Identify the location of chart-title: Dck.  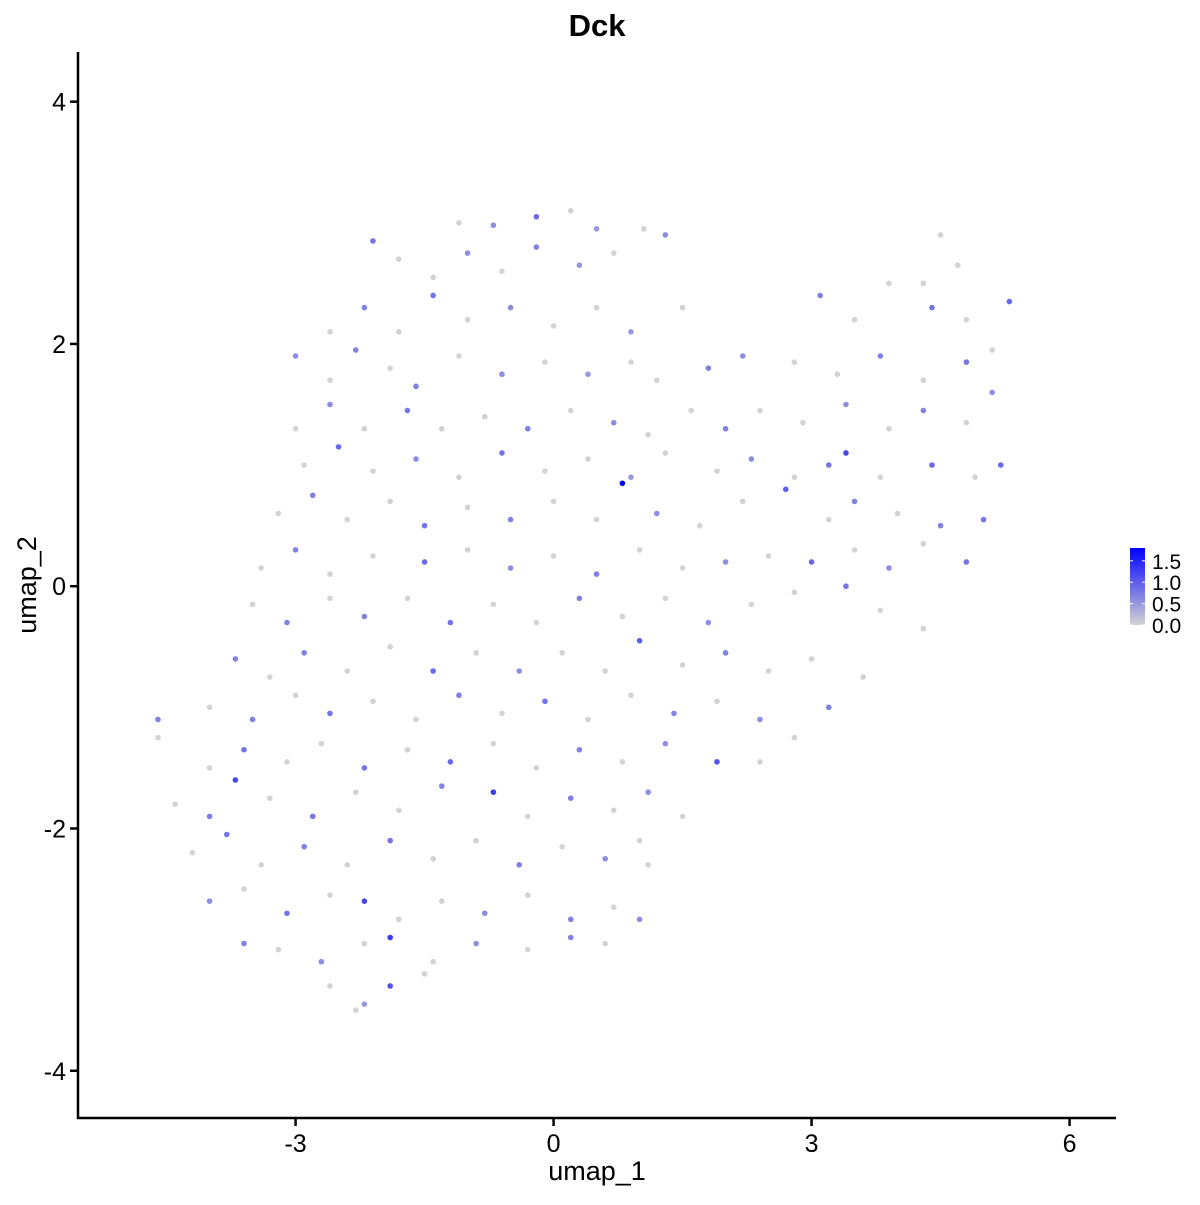
(598, 25).